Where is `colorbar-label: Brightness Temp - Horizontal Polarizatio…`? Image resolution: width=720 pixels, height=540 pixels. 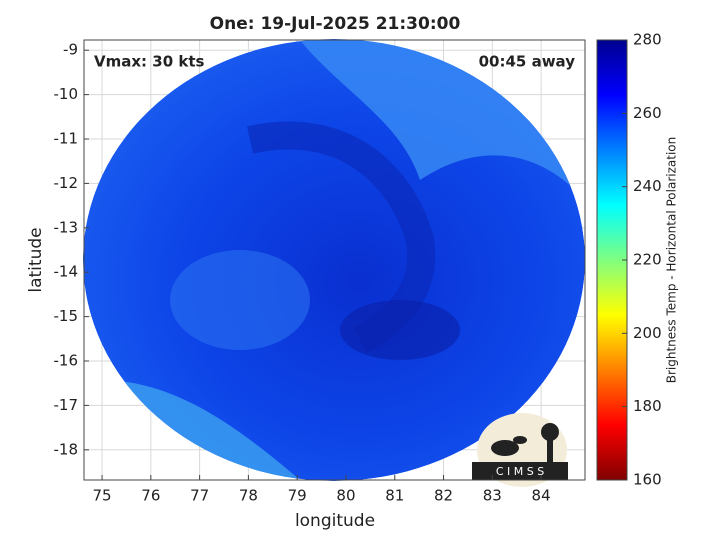 colorbar-label: Brightness Temp - Horizontal Polarizatio… is located at coordinates (672, 260).